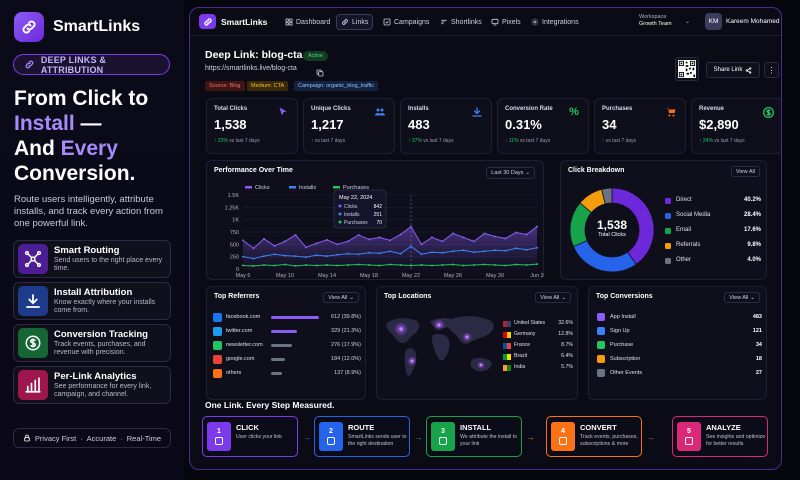 This screenshot has width=800, height=480. I want to click on legend-item: Direct 40.2%, so click(713, 202).